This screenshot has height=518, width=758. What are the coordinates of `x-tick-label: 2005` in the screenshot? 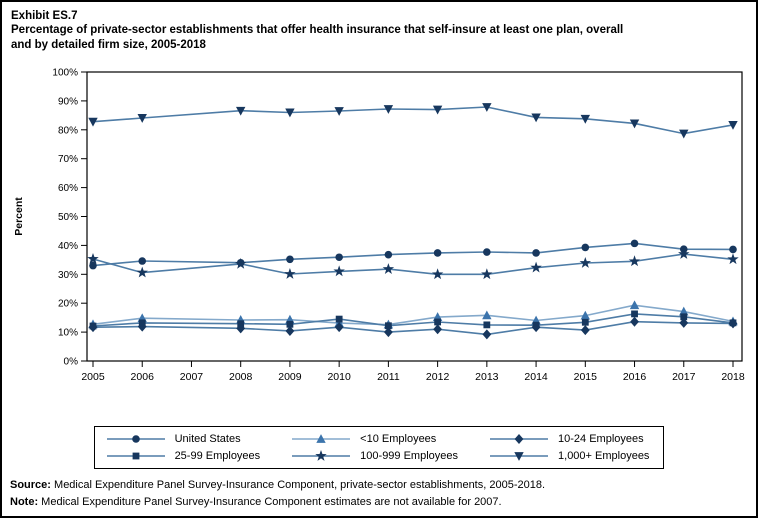 It's located at (93, 377).